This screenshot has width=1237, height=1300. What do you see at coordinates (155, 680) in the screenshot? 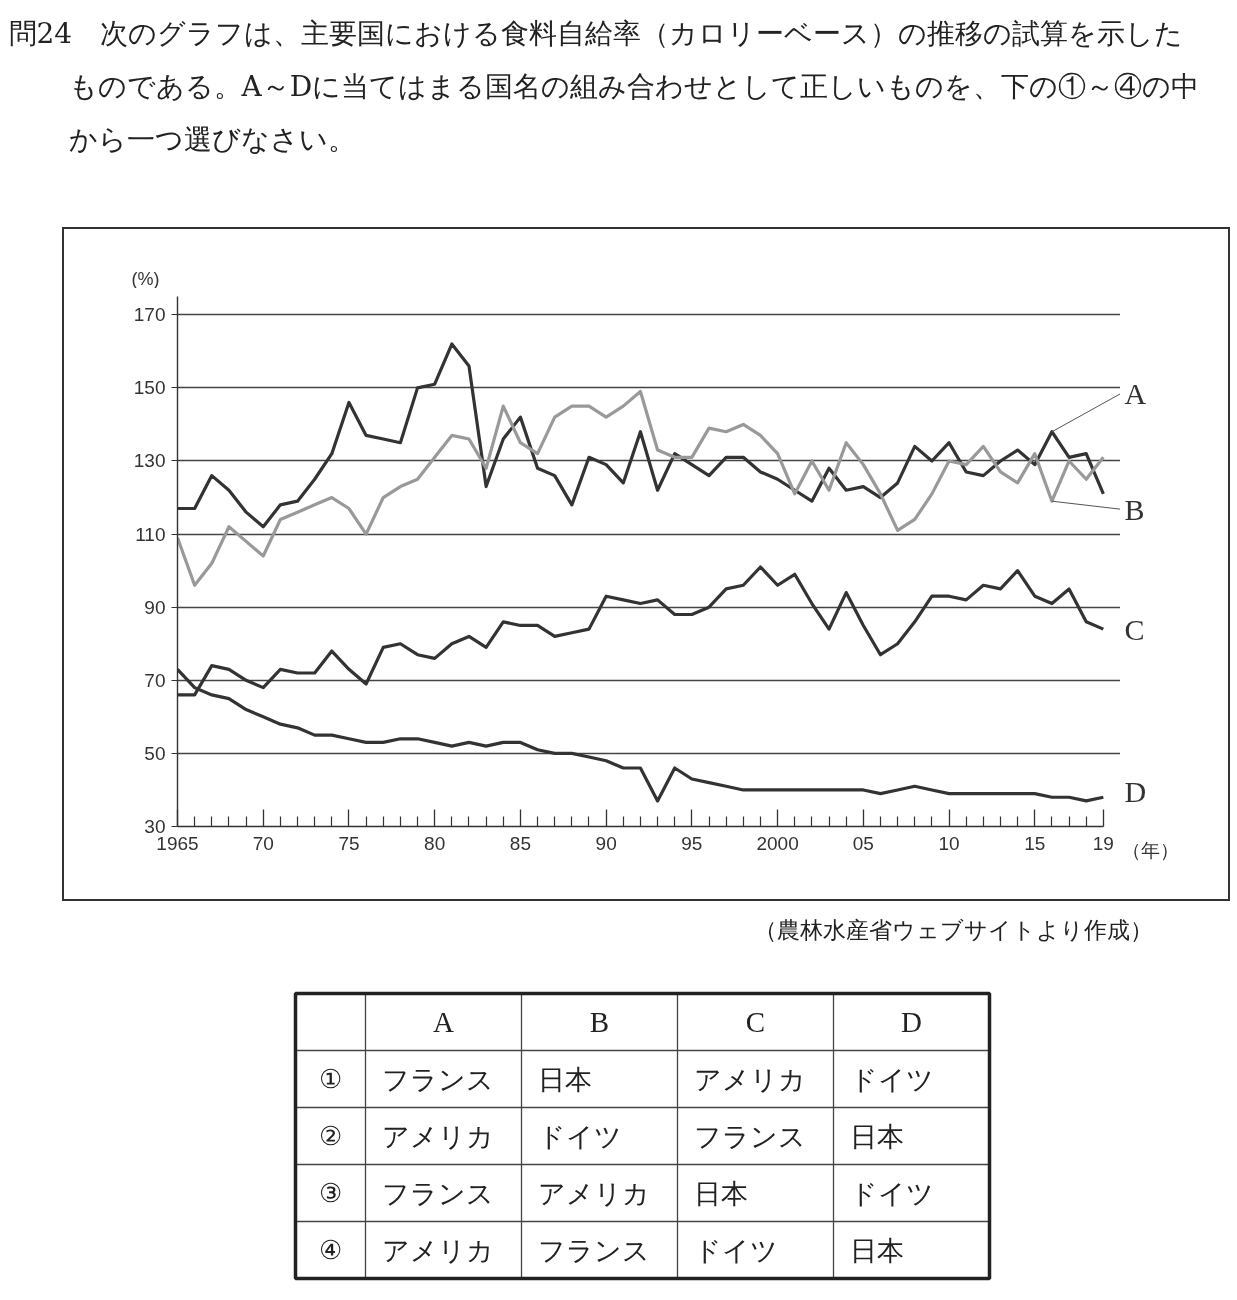
I see `y-tick-label: 70` at bounding box center [155, 680].